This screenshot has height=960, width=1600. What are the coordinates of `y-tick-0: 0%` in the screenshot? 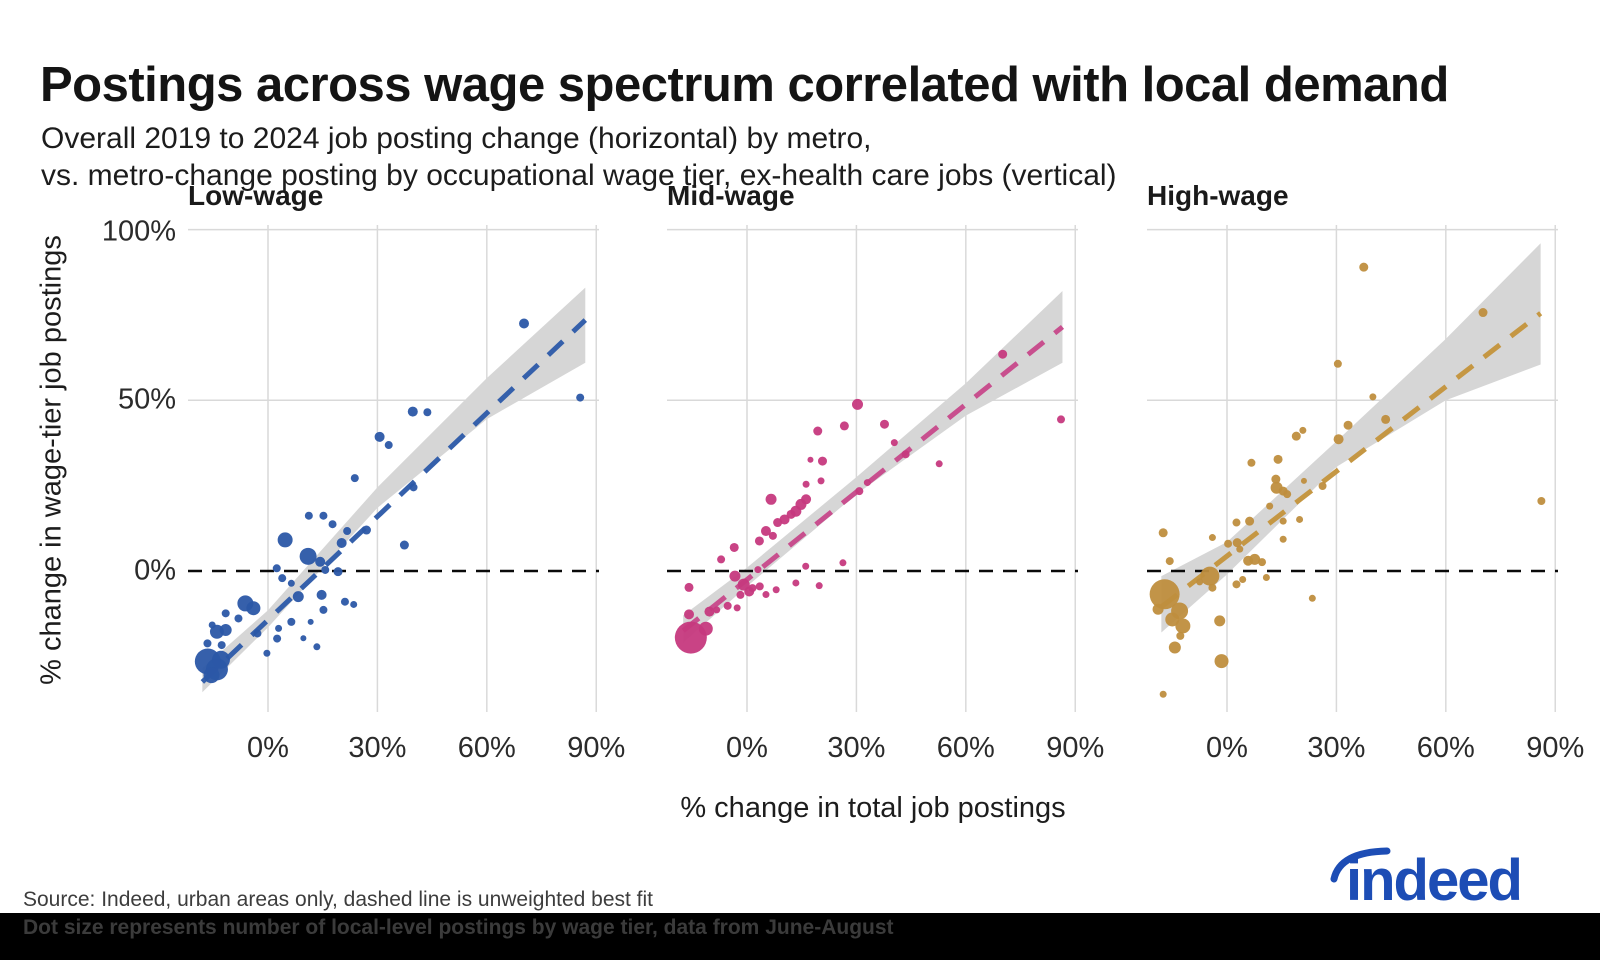 It's located at (155, 570).